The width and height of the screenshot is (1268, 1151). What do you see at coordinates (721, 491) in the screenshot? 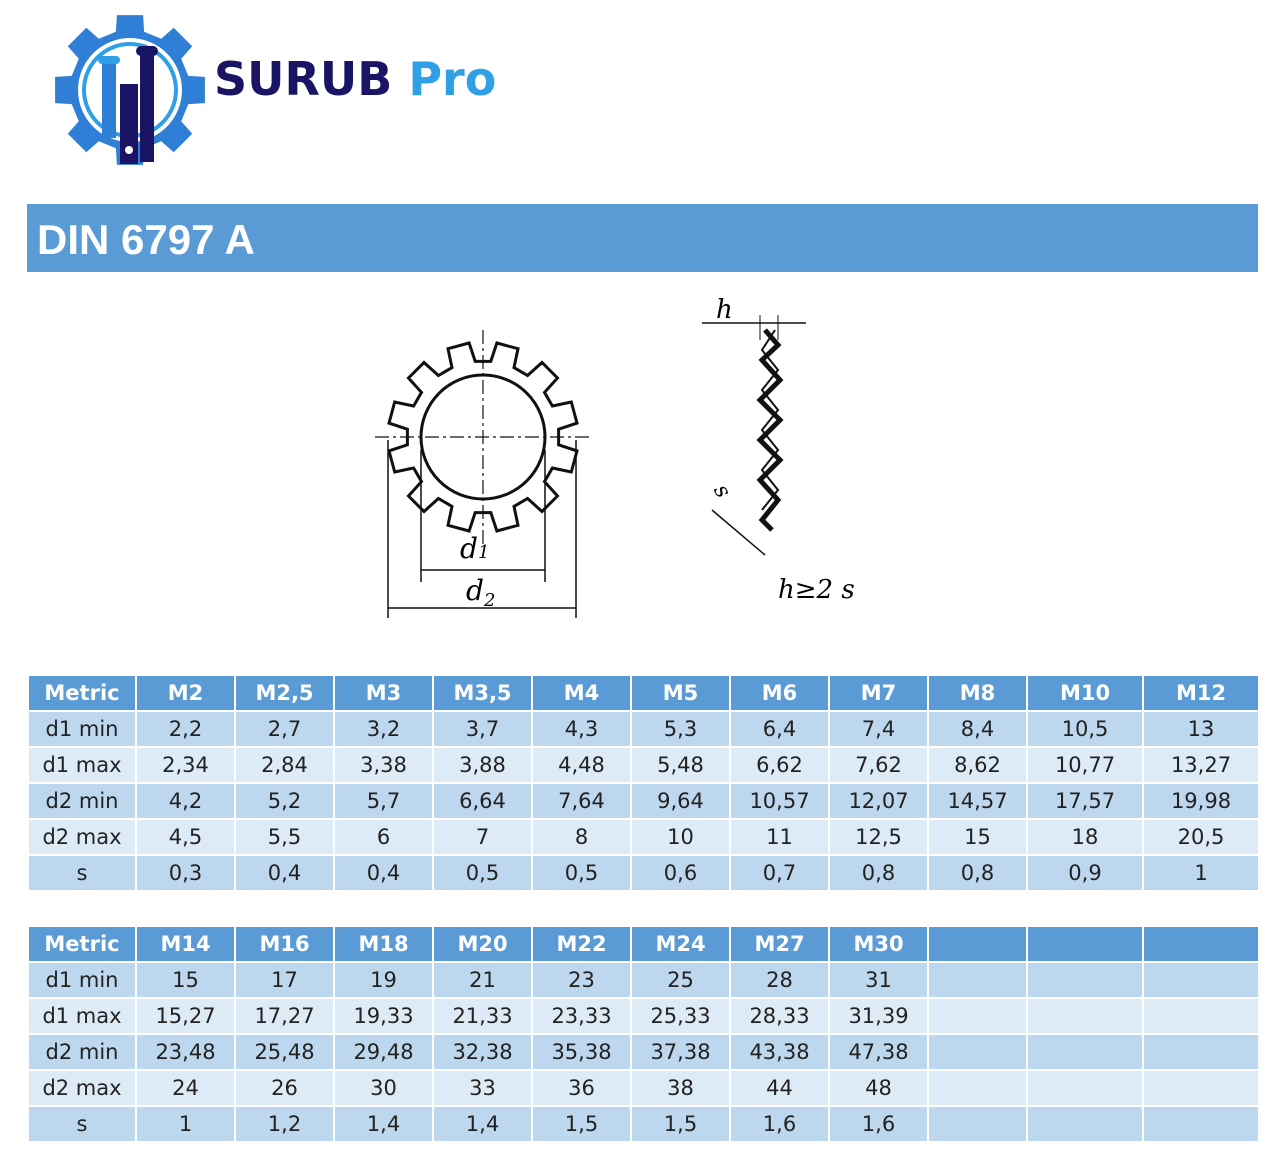
I see `s-label: s` at bounding box center [721, 491].